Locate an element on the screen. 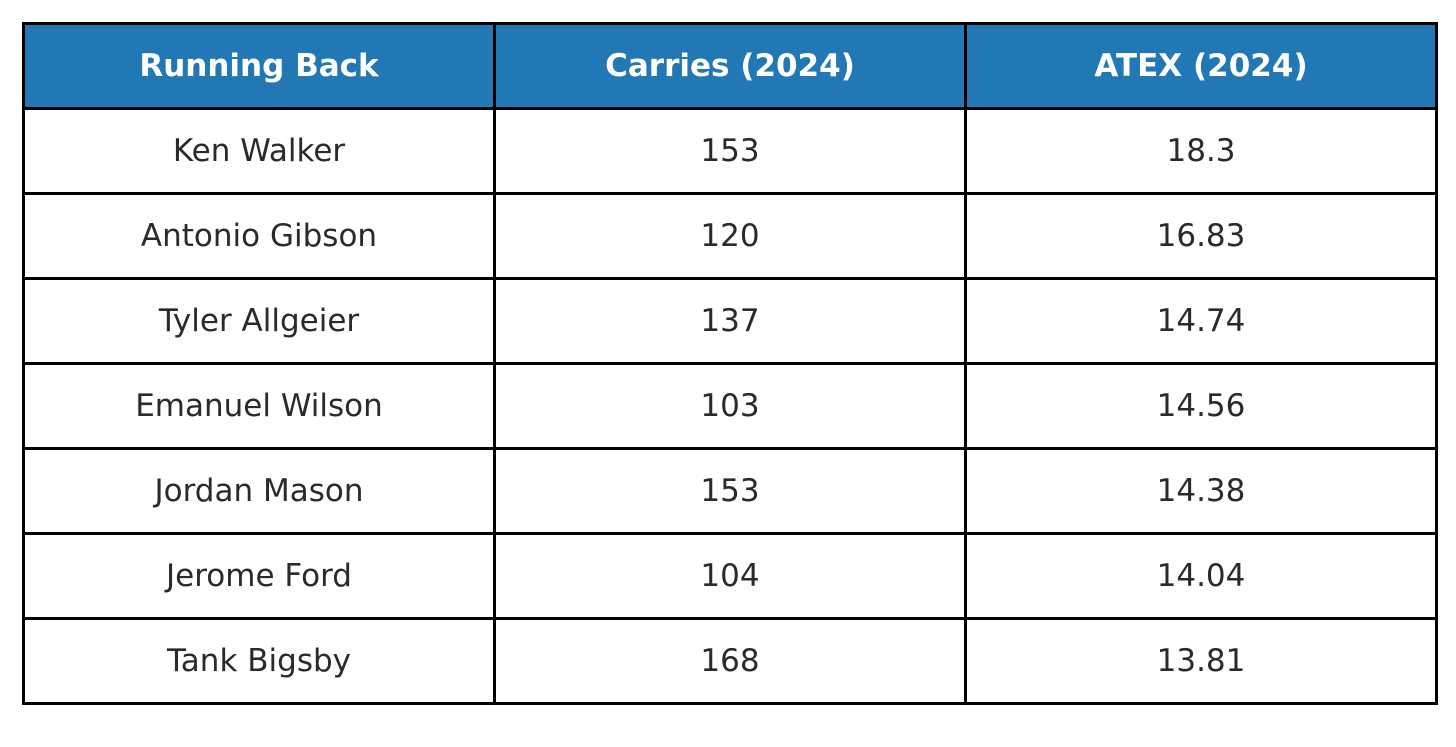 The width and height of the screenshot is (1456, 747). column-header-atex: ATEX (2024) is located at coordinates (1201, 66).